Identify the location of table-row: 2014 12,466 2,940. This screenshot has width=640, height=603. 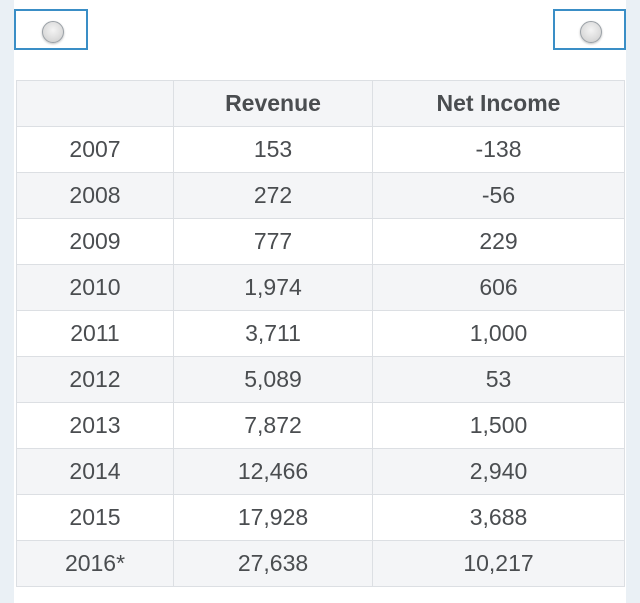
(320, 471).